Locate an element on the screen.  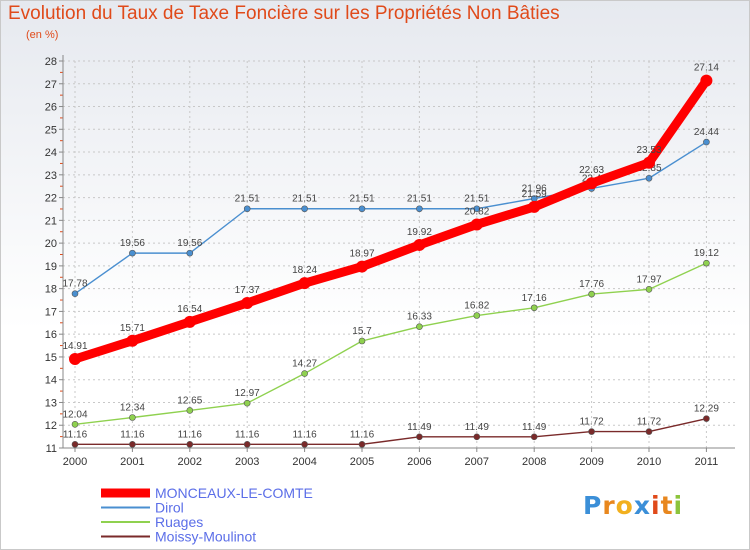
data-label-monceaux-le-comte: 19.92 is located at coordinates (419, 232).